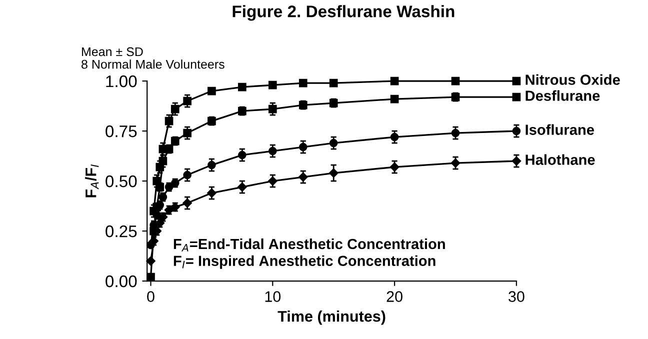 The height and width of the screenshot is (339, 648). Describe the element at coordinates (273, 296) in the screenshot. I see `x-tick-label: 10` at that location.